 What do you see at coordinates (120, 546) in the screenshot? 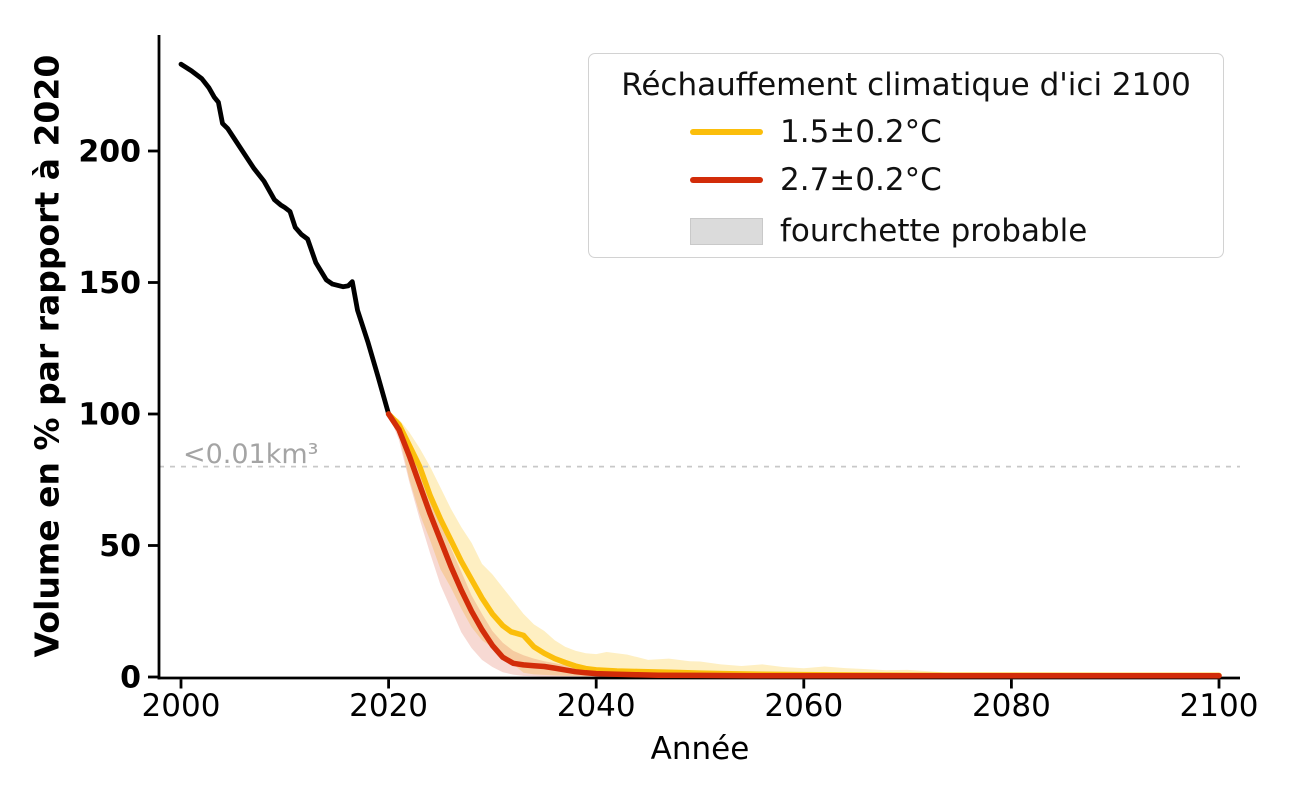
I see `y-tick-label: 50` at bounding box center [120, 546].